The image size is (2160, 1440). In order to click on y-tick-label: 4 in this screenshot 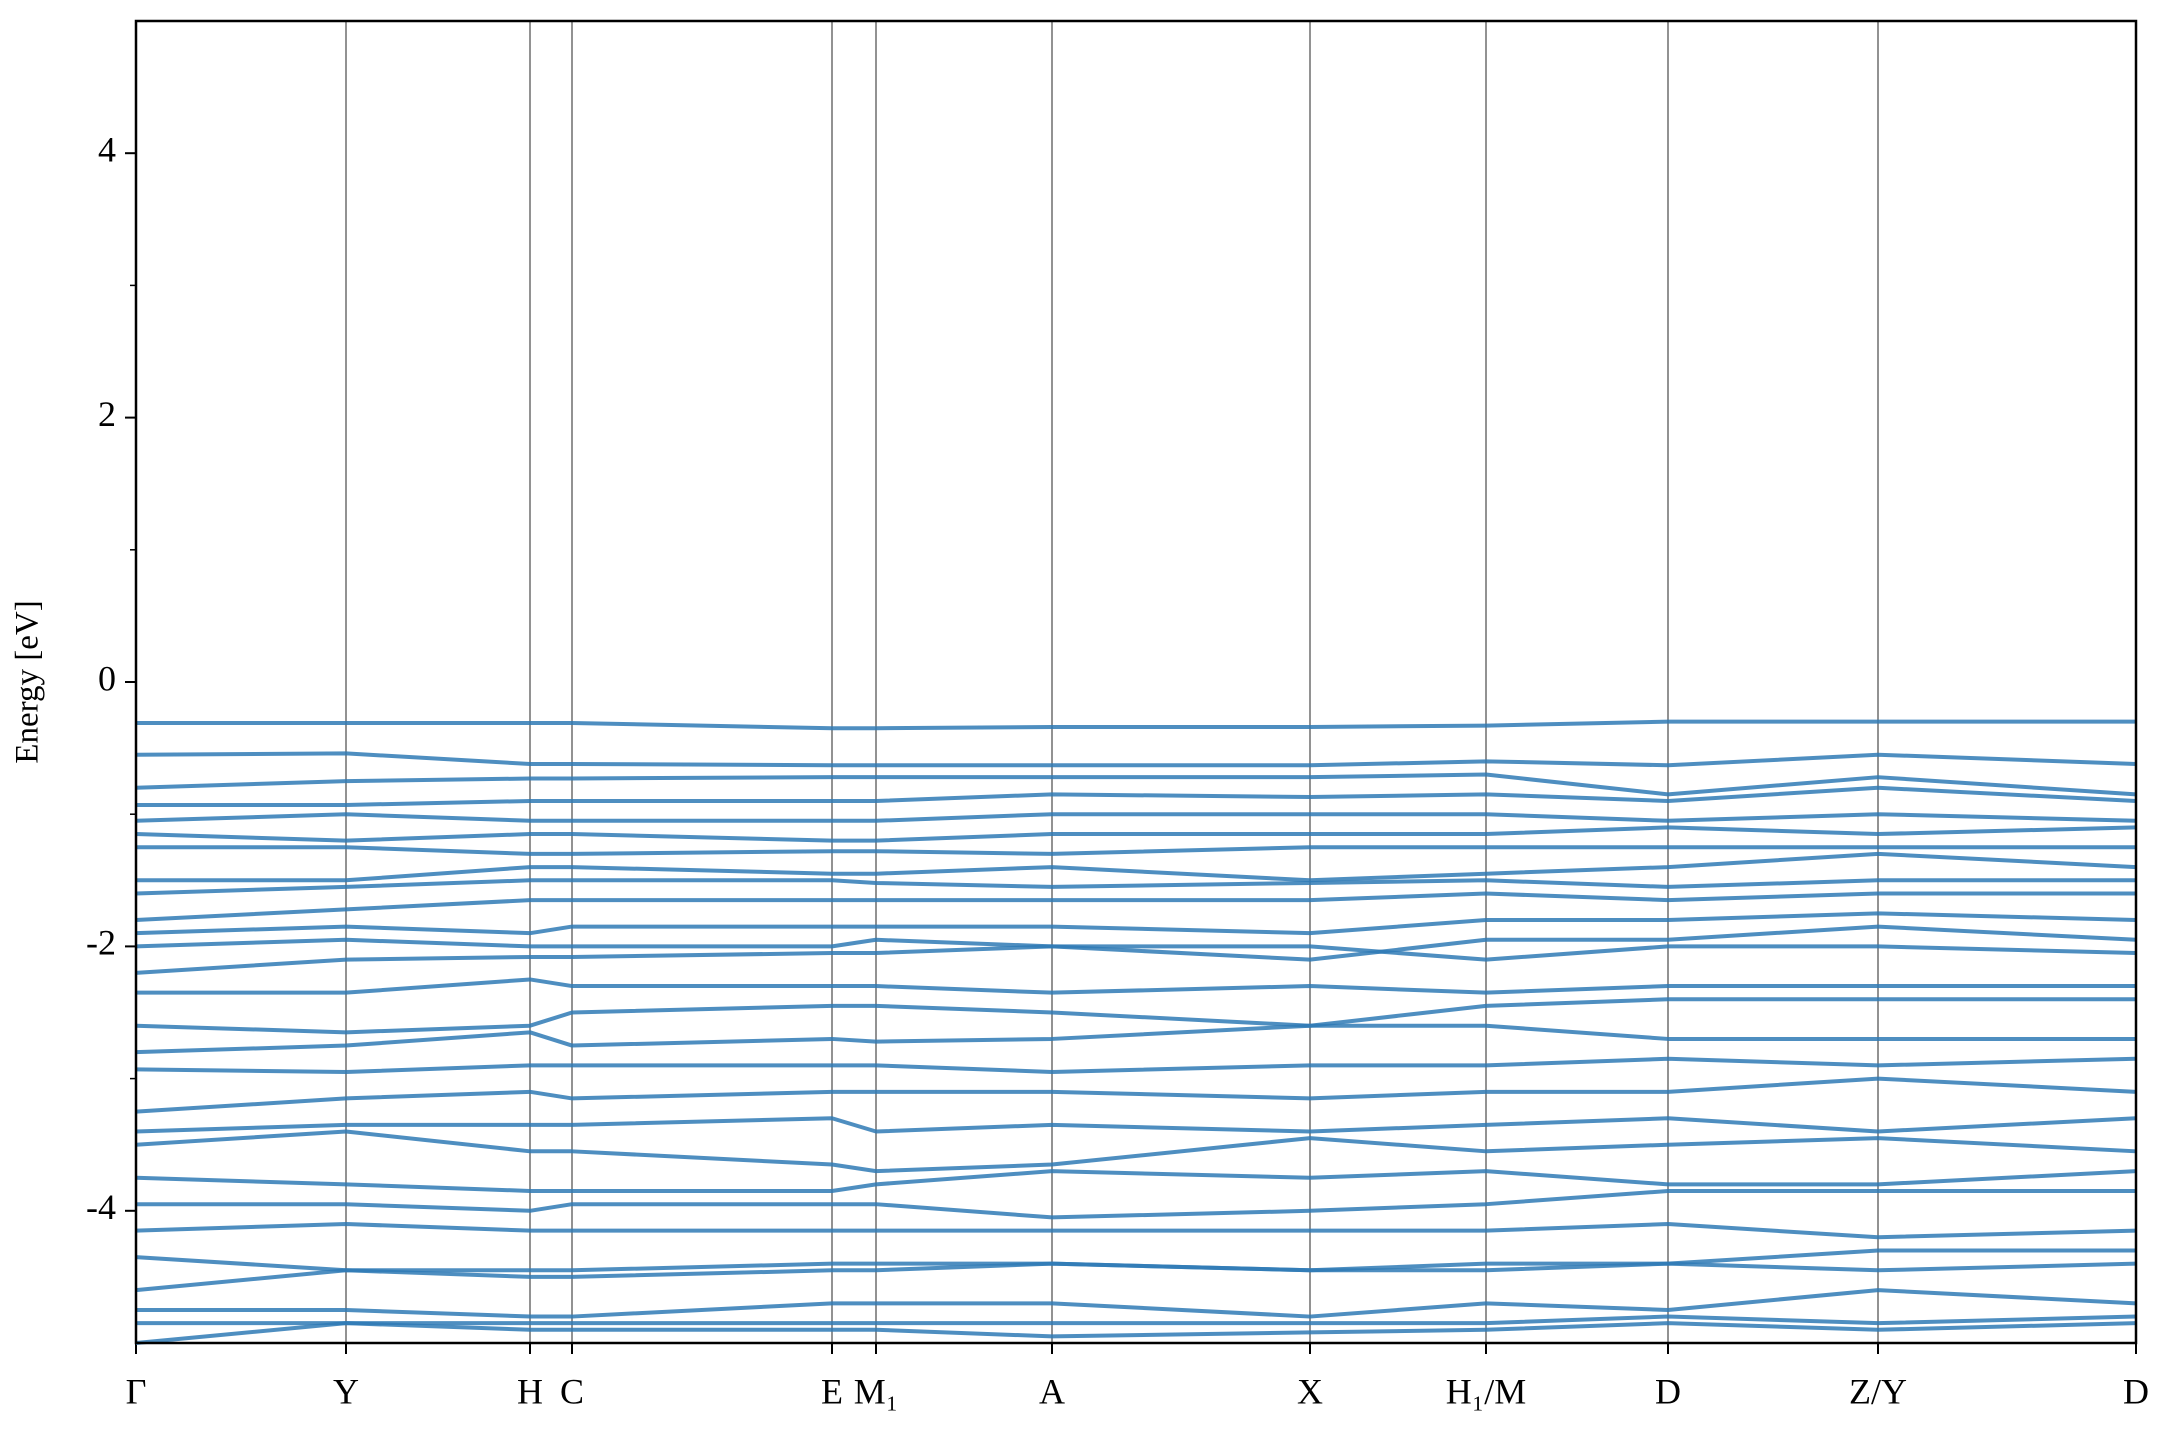, I will do `click(107, 149)`.